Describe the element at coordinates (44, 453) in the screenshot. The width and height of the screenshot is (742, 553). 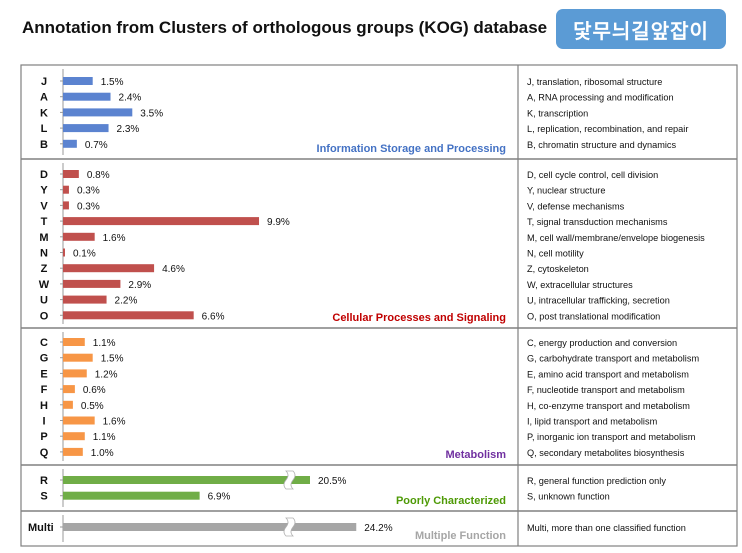
I see `category-label: Q` at that location.